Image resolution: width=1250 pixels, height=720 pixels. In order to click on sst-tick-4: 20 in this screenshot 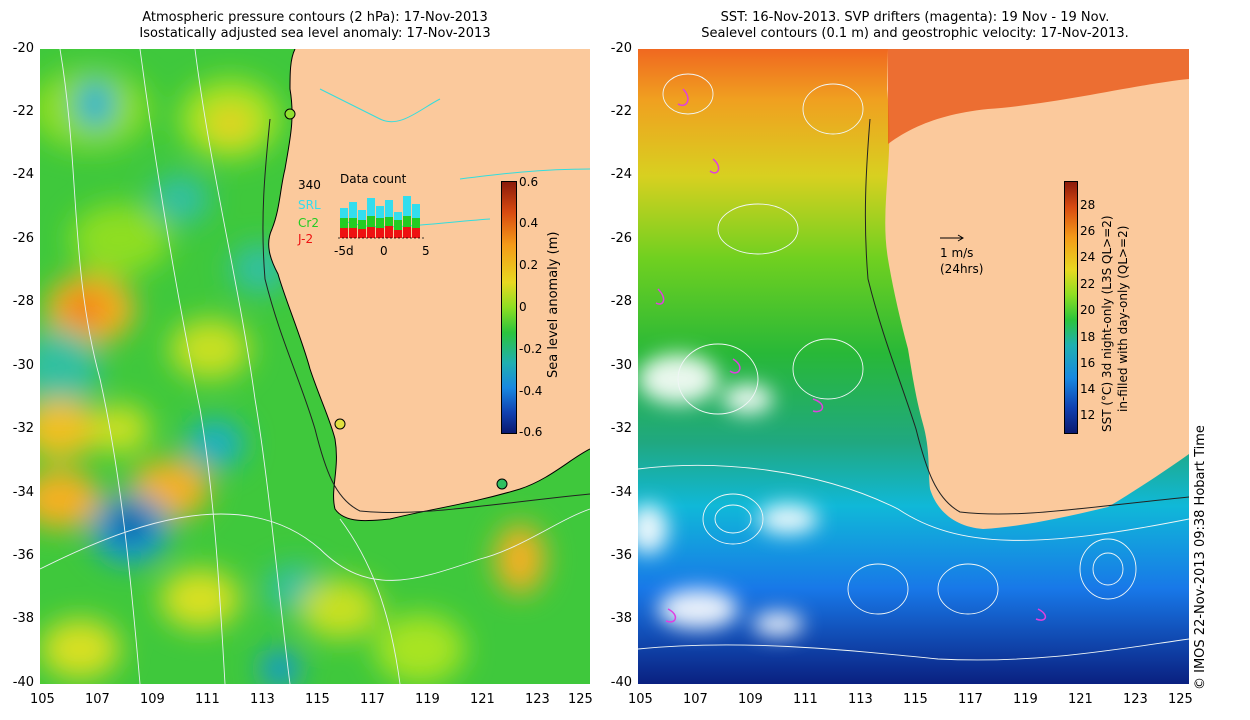, I will do `click(1088, 310)`.